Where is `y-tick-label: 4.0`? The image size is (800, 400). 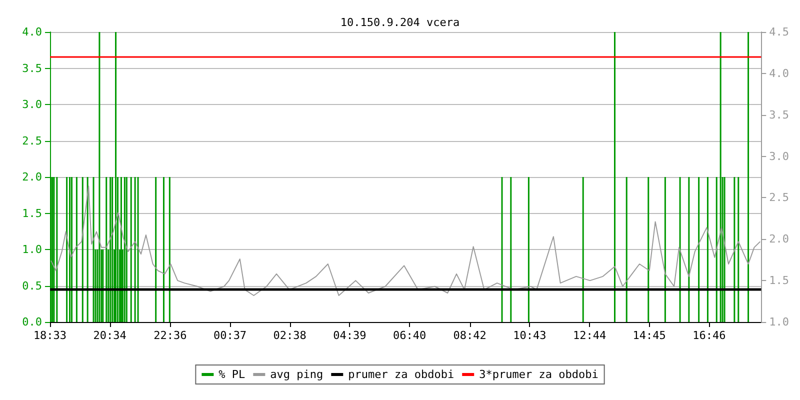
y-tick-label: 4.0 is located at coordinates (32, 32).